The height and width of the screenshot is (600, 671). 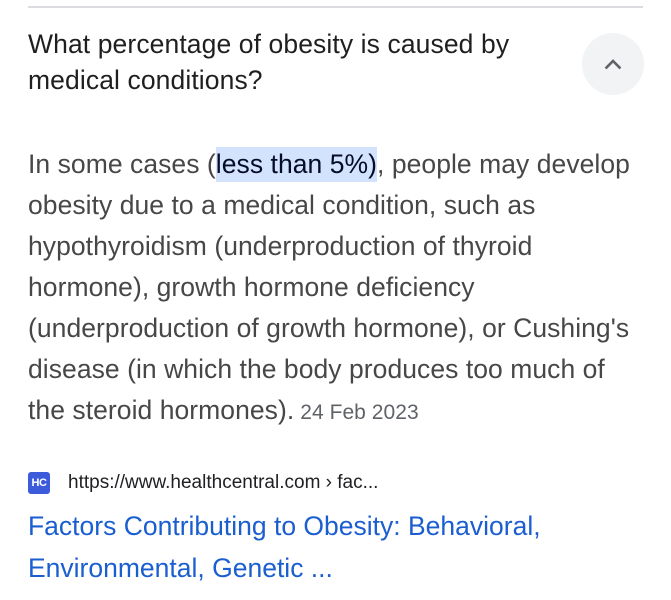 What do you see at coordinates (296, 164) in the screenshot?
I see `answer-highlight: less than 5%)` at bounding box center [296, 164].